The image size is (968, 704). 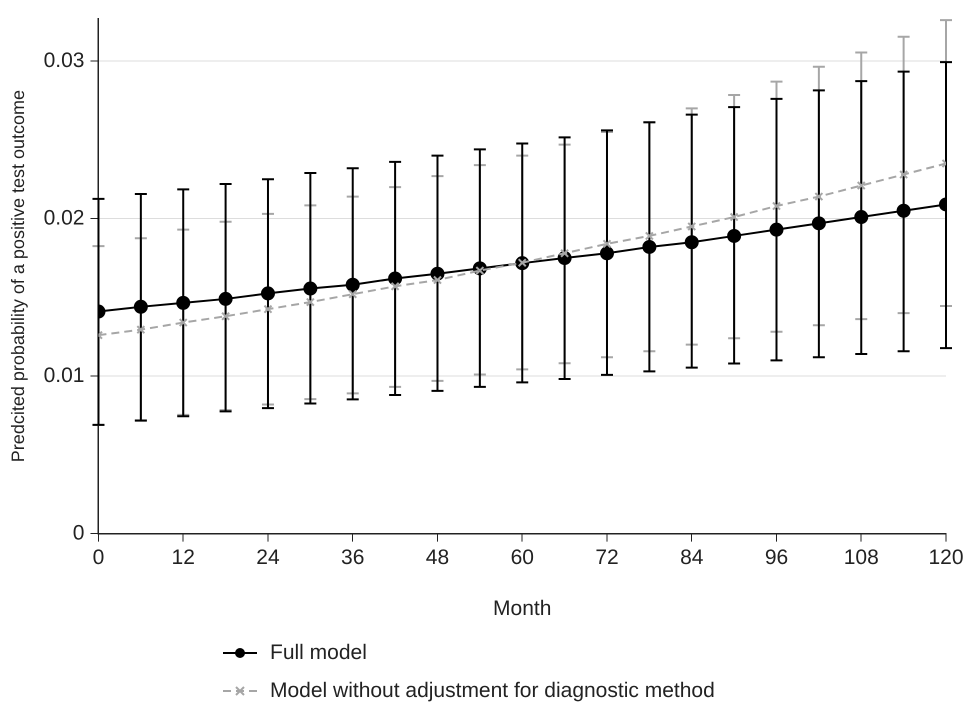 What do you see at coordinates (438, 557) in the screenshot?
I see `x-tick-label: 48` at bounding box center [438, 557].